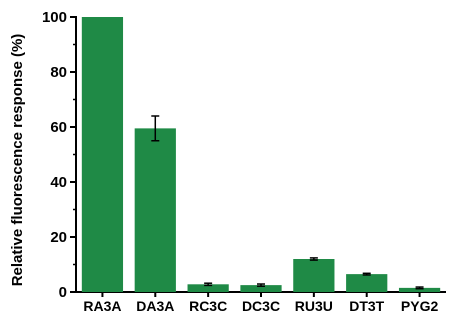 The height and width of the screenshot is (325, 450). What do you see at coordinates (208, 288) in the screenshot?
I see `bar-rc3c` at bounding box center [208, 288].